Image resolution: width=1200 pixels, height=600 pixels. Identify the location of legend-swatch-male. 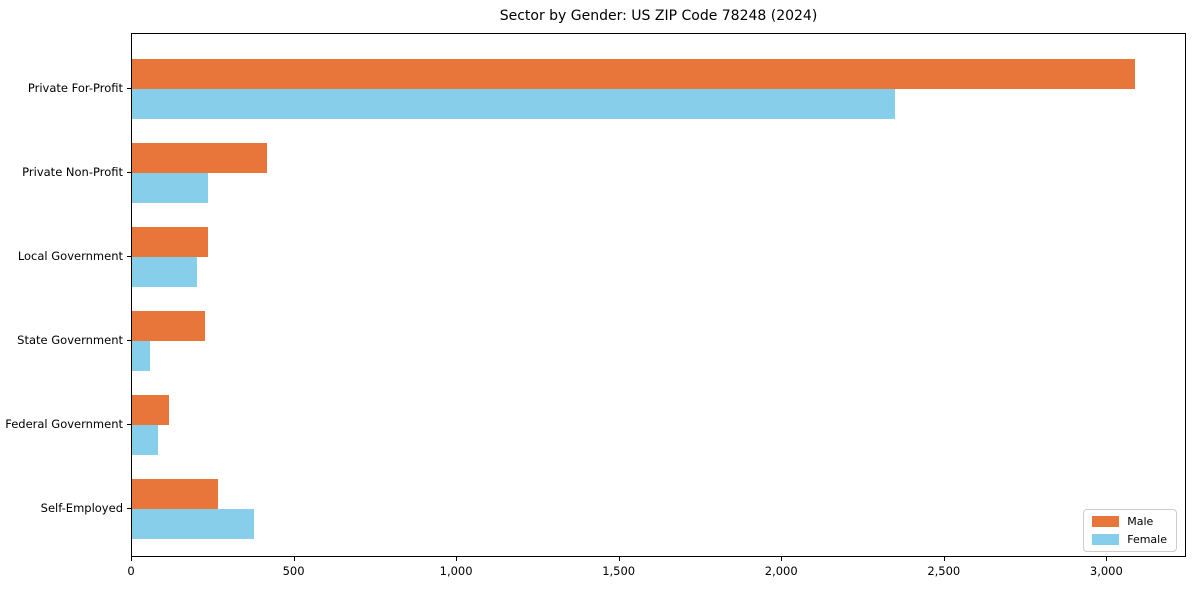
(1106, 521).